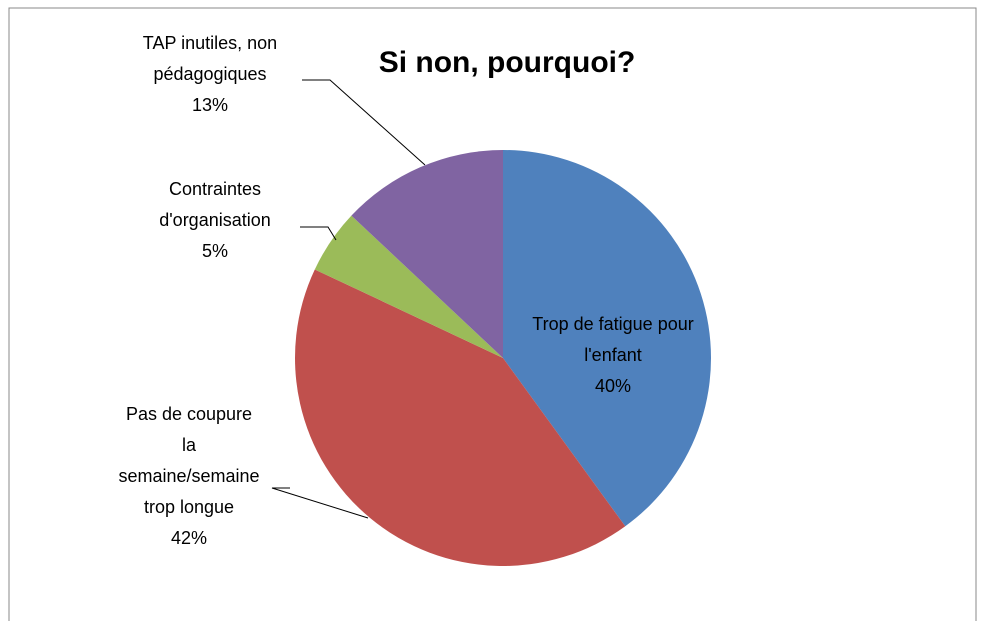 This screenshot has width=985, height=621. I want to click on category-name: TAP inutiles, non pédagogiques, so click(210, 58).